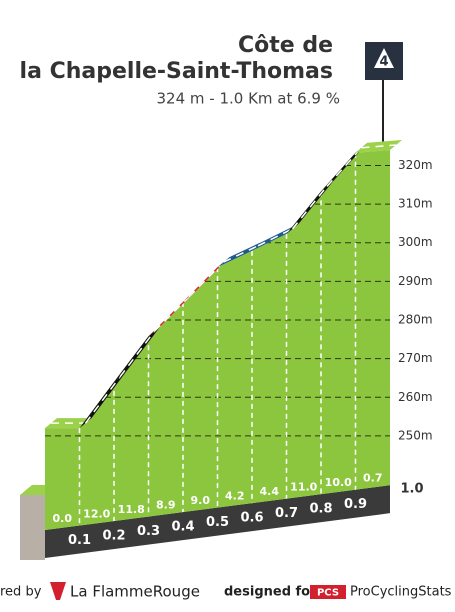  What do you see at coordinates (21, 592) in the screenshot?
I see `footer-text: red by` at bounding box center [21, 592].